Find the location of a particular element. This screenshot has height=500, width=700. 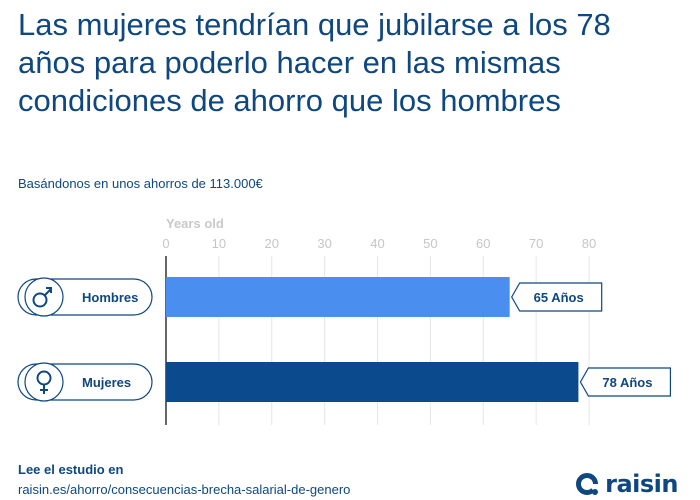

raisin-logo-icon is located at coordinates (588, 484).